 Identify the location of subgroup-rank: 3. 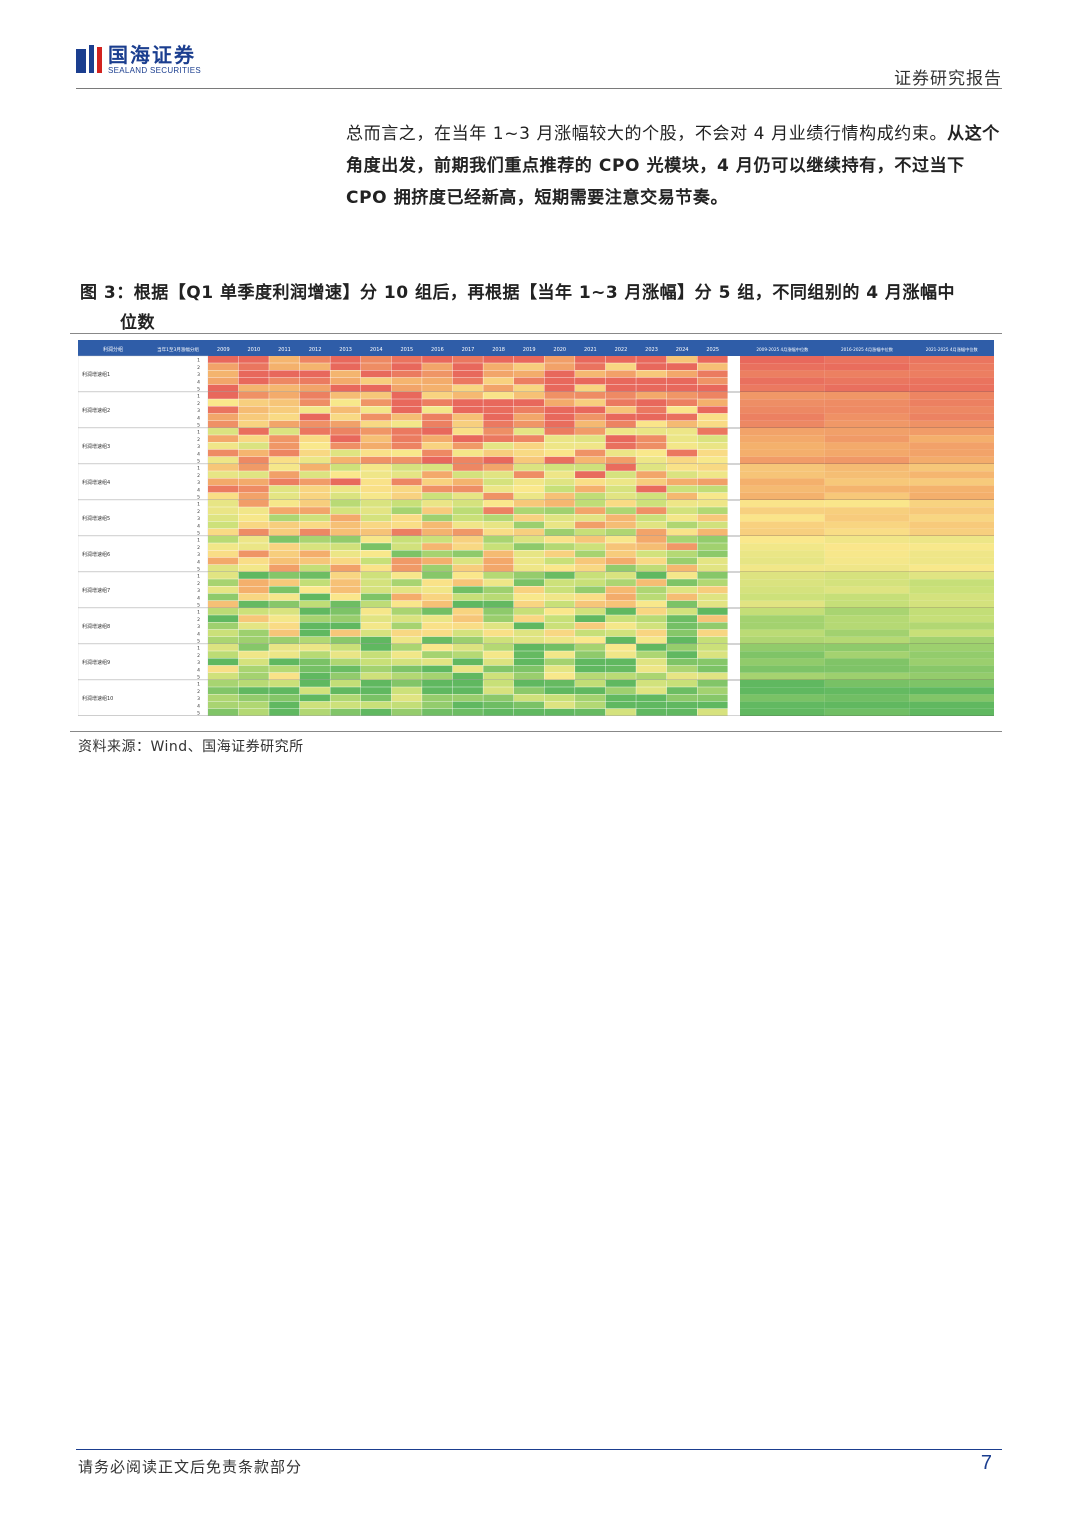
(198, 375).